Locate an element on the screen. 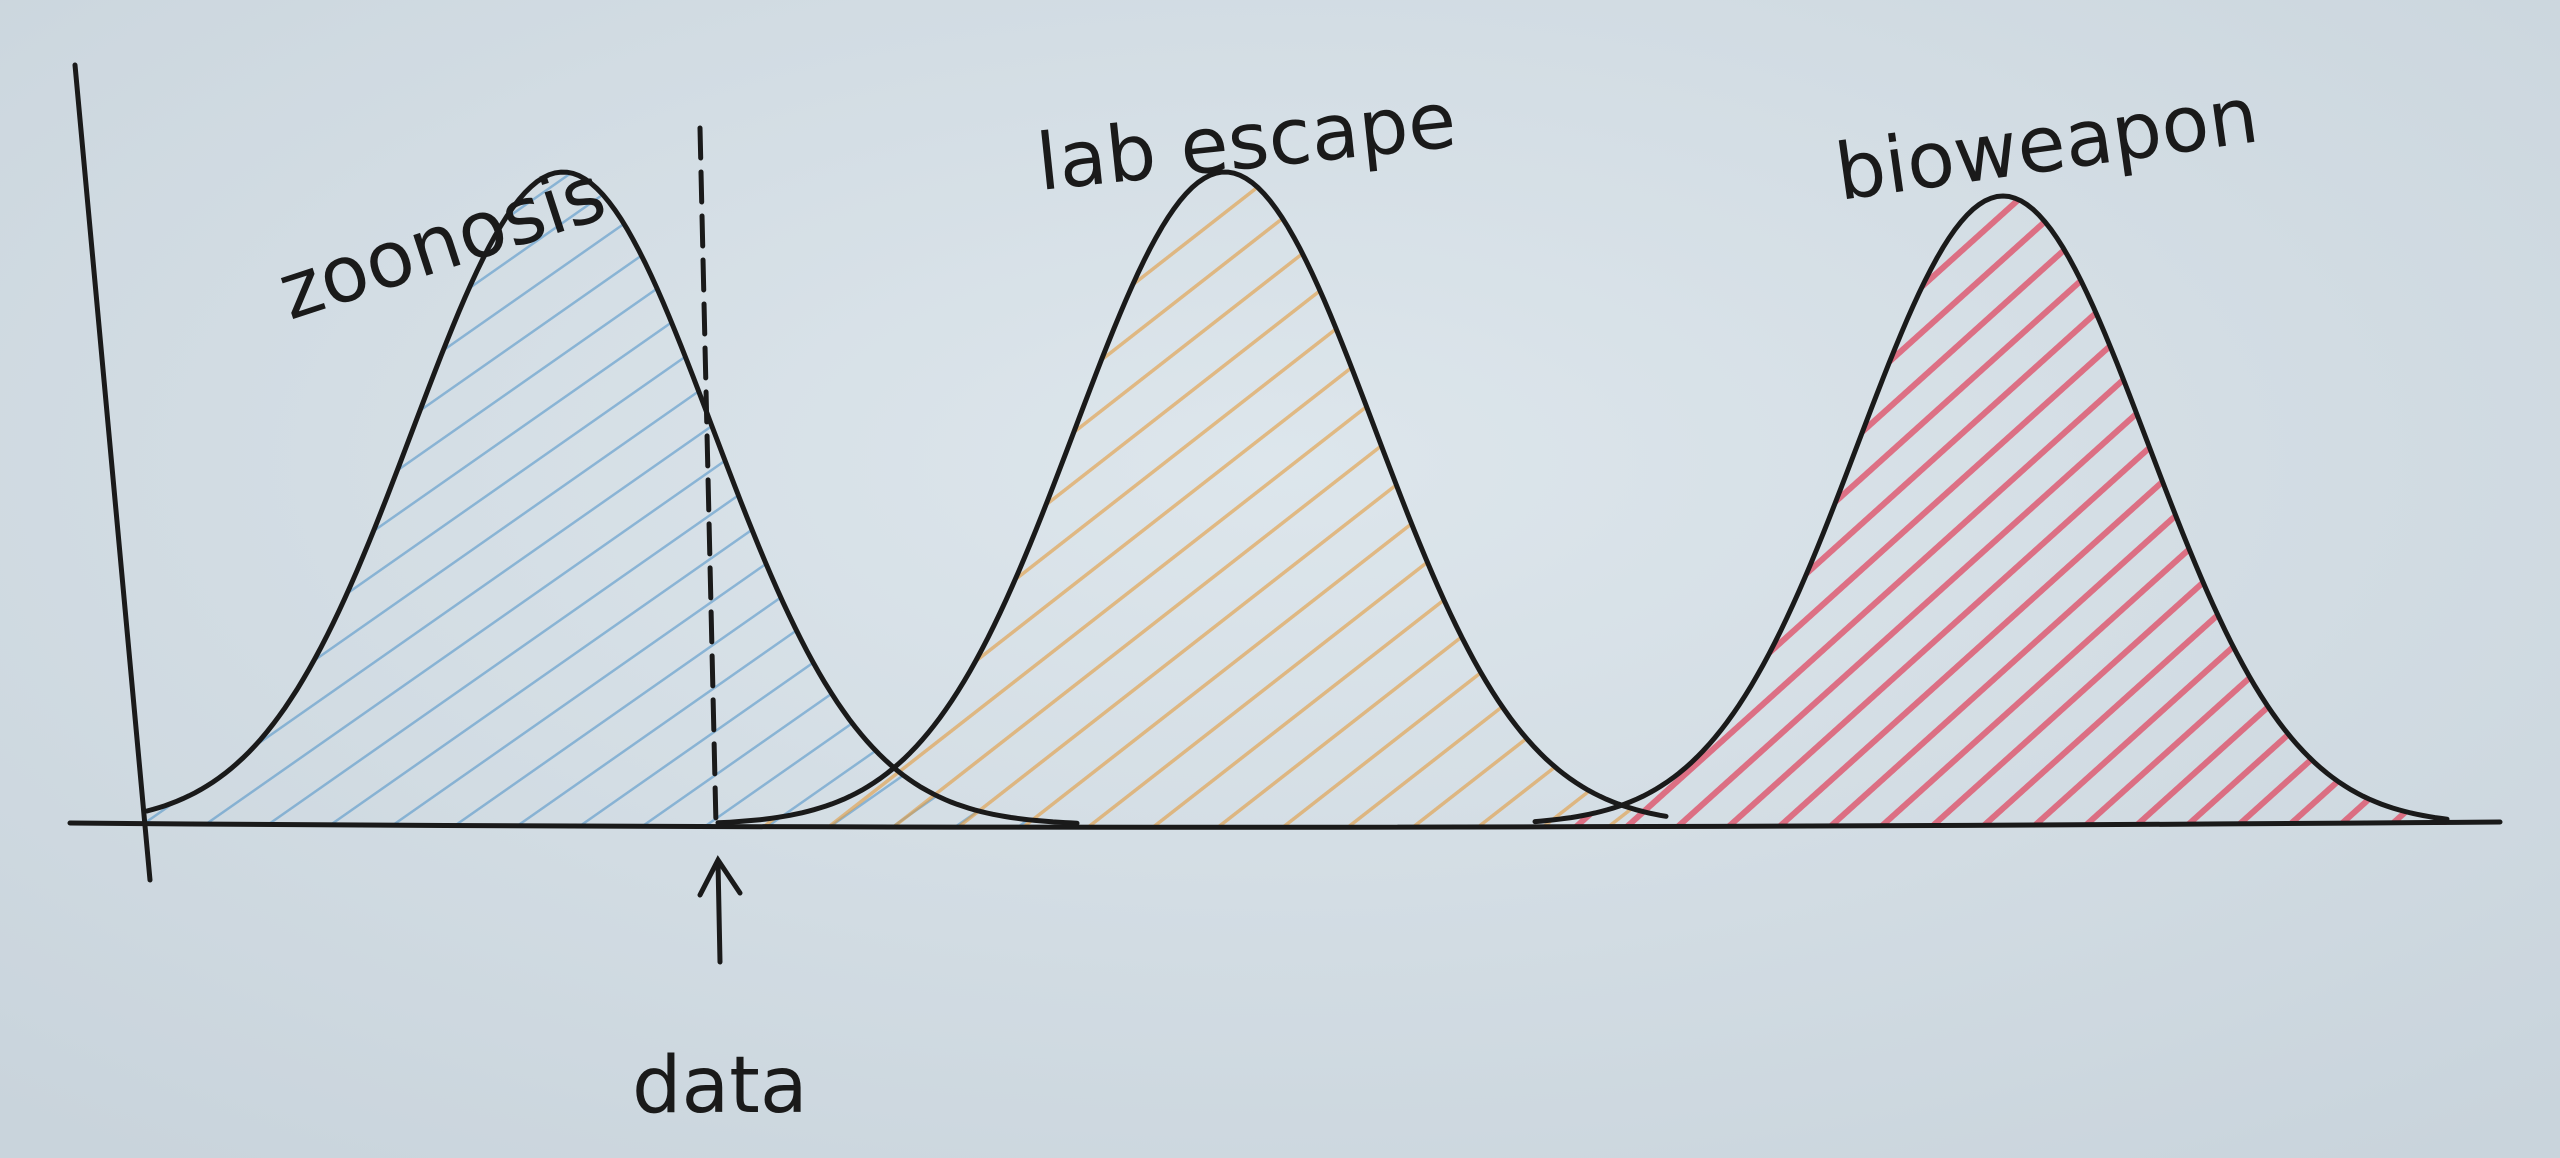 This screenshot has height=1158, width=2560. x-axis is located at coordinates (1285, 824).